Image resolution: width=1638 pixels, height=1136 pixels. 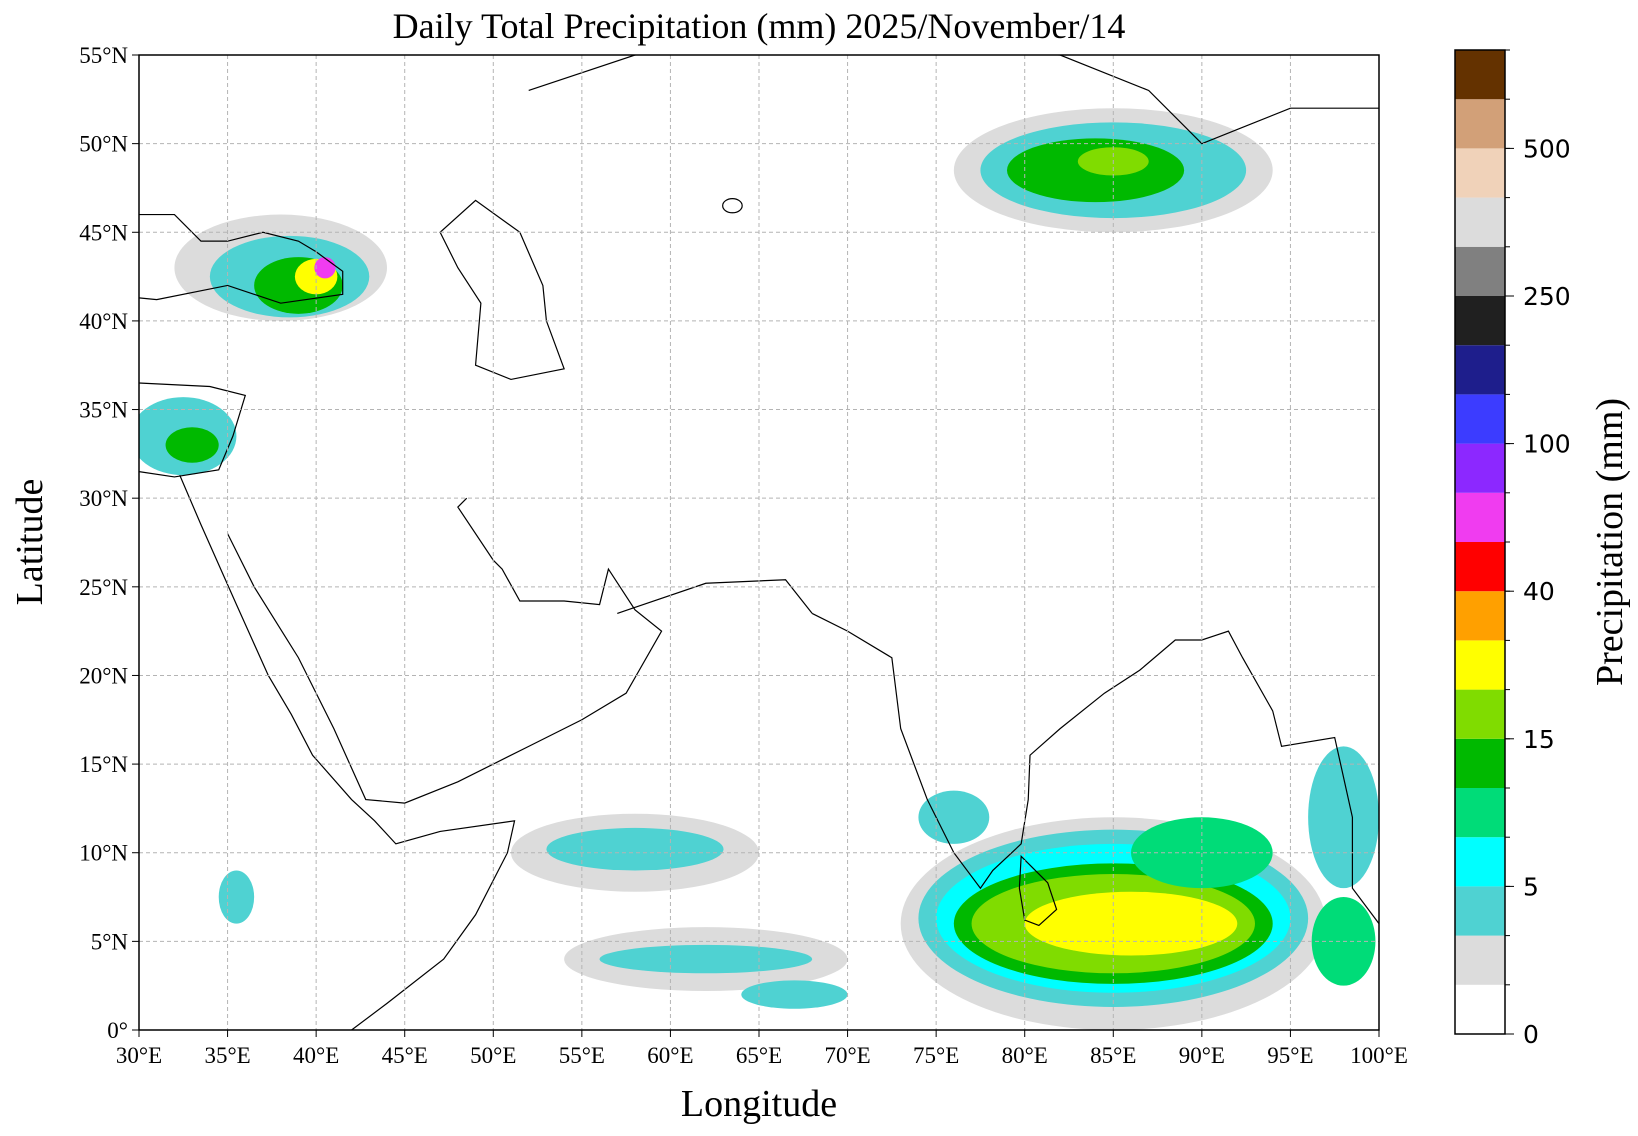 I want to click on colorbar-tick-label: 500, so click(x=1547, y=148).